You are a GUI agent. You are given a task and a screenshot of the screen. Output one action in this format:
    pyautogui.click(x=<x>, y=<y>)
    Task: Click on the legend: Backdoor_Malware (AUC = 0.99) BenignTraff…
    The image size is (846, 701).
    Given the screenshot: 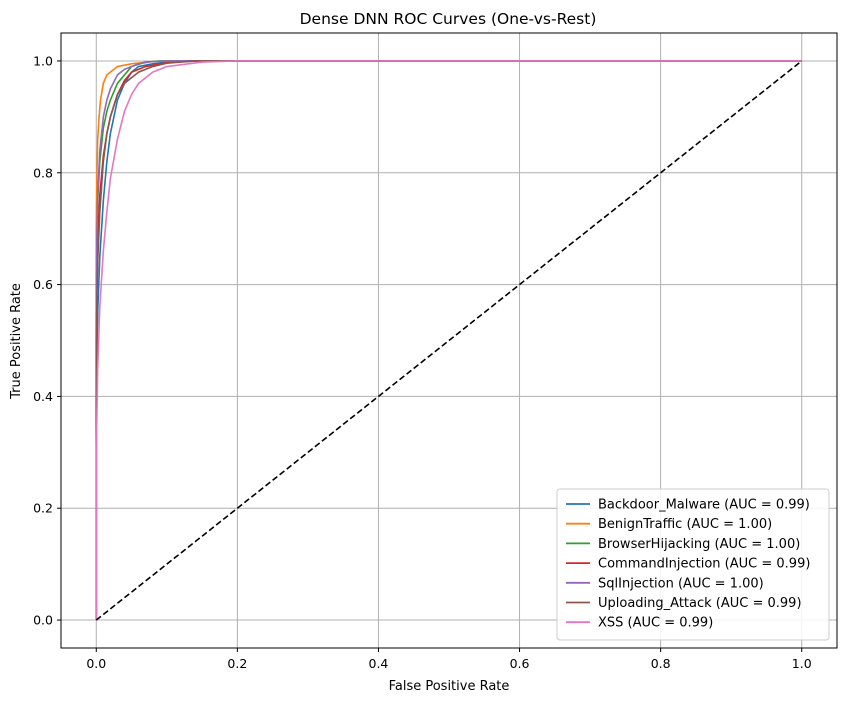 What is the action you would take?
    pyautogui.click(x=693, y=564)
    